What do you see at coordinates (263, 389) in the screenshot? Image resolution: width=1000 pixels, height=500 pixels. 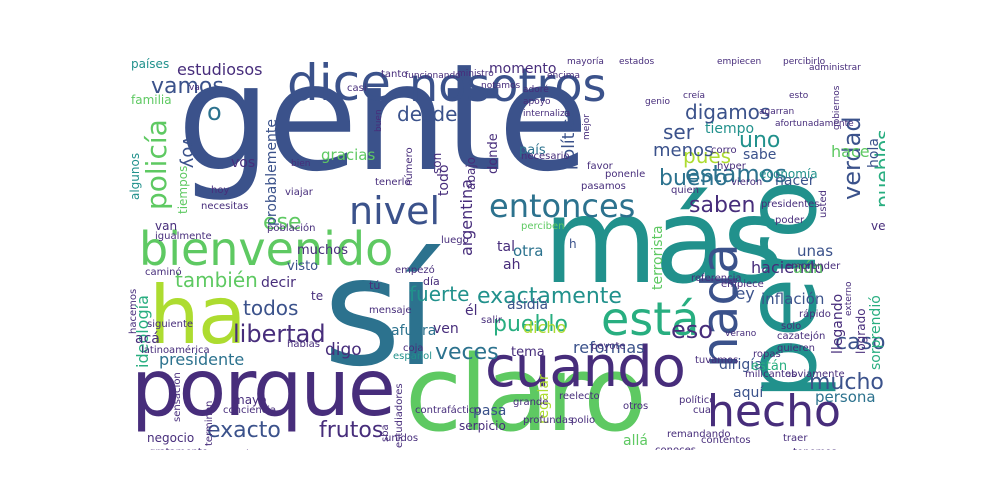 I see `cloud-word: porque` at bounding box center [263, 389].